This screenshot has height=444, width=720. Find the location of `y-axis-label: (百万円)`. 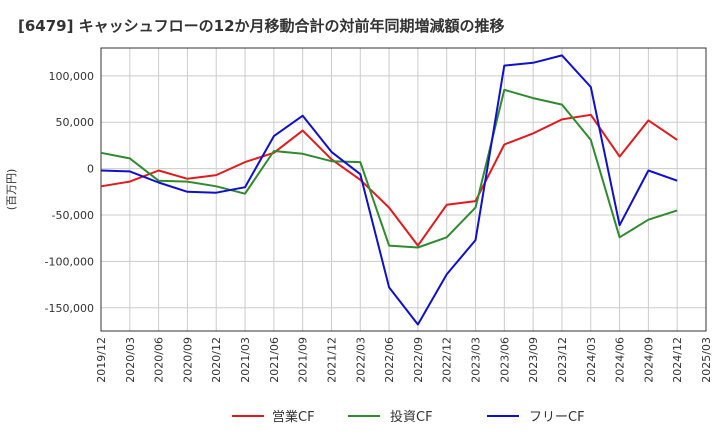

y-axis-label: (百万円) is located at coordinates (11, 190).